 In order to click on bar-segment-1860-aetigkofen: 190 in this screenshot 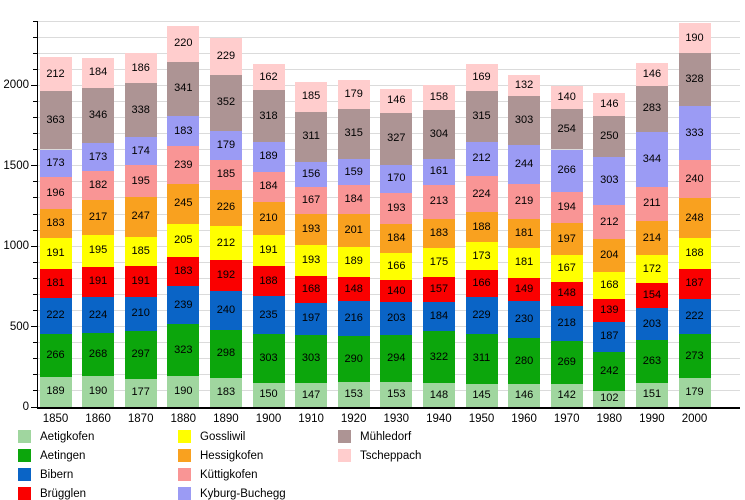, I will do `click(98, 391)`.